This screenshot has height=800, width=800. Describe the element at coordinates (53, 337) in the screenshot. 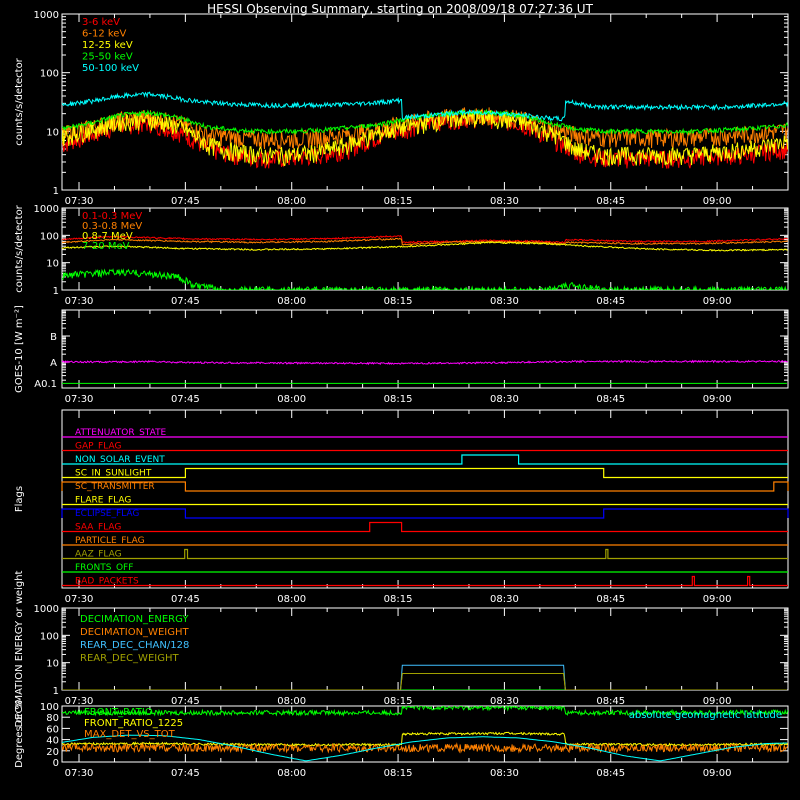

I see `y-tick-label: B` at that location.